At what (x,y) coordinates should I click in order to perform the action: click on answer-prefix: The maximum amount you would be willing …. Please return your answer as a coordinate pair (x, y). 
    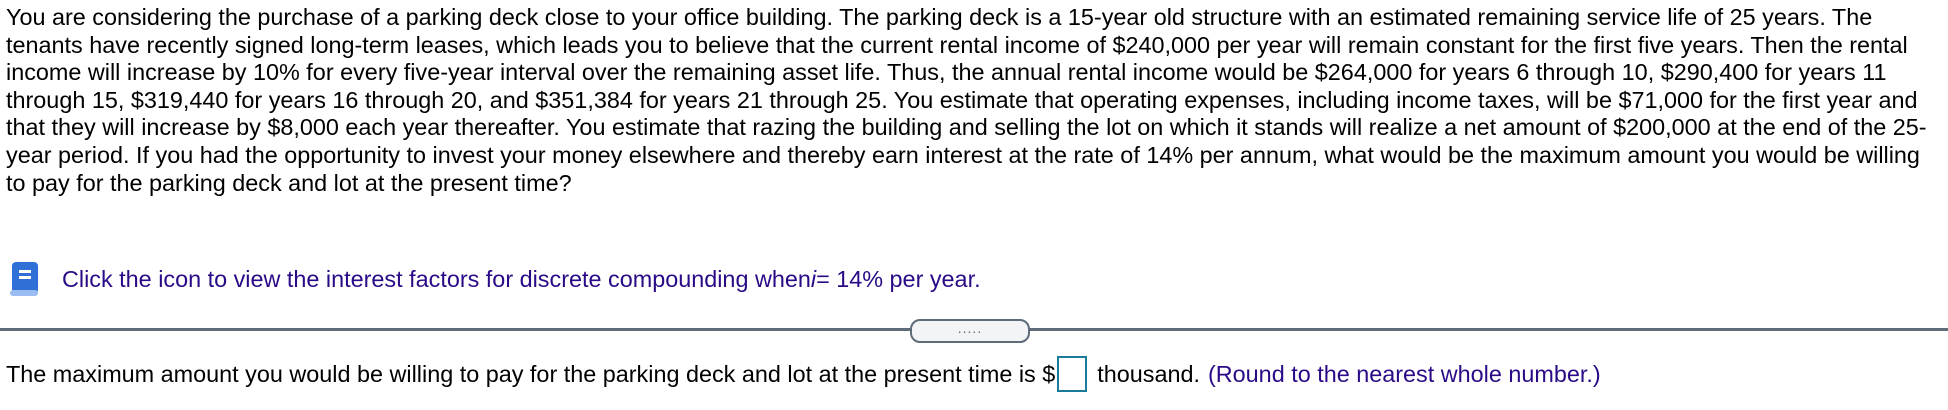
    Looking at the image, I should click on (531, 373).